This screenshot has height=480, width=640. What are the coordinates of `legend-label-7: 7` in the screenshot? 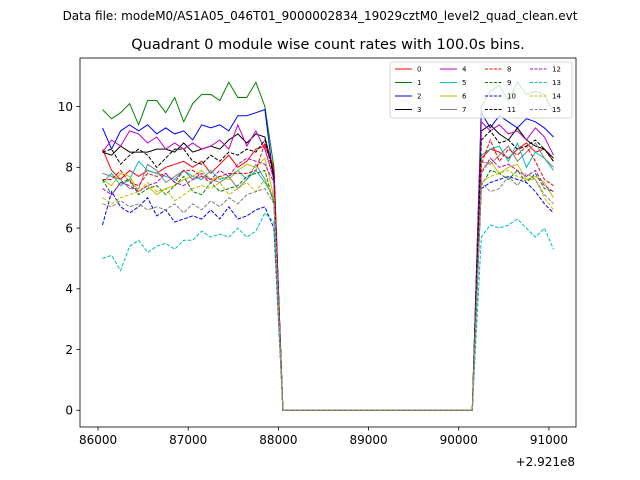 It's located at (464, 110).